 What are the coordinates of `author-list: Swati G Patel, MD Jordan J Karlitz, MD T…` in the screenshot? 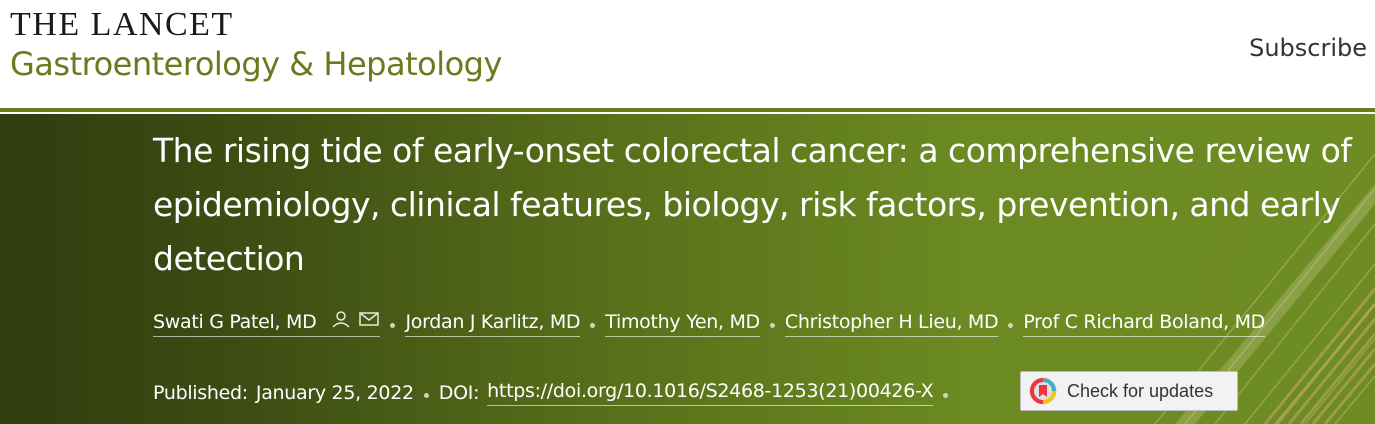 It's located at (709, 323).